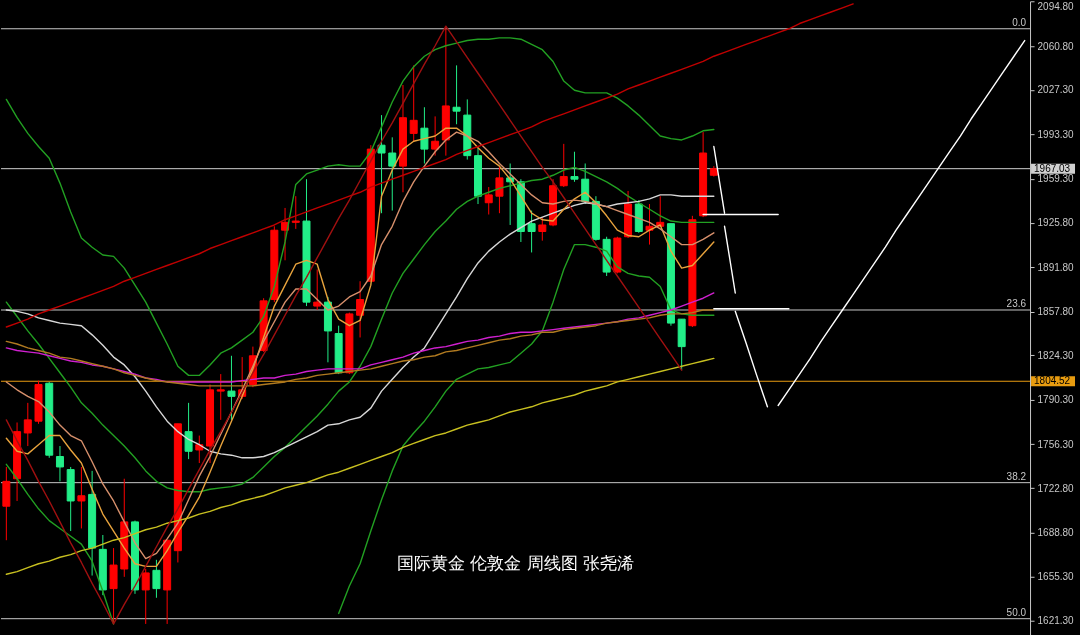  I want to click on y-tick-label: 1790.30, so click(1056, 400).